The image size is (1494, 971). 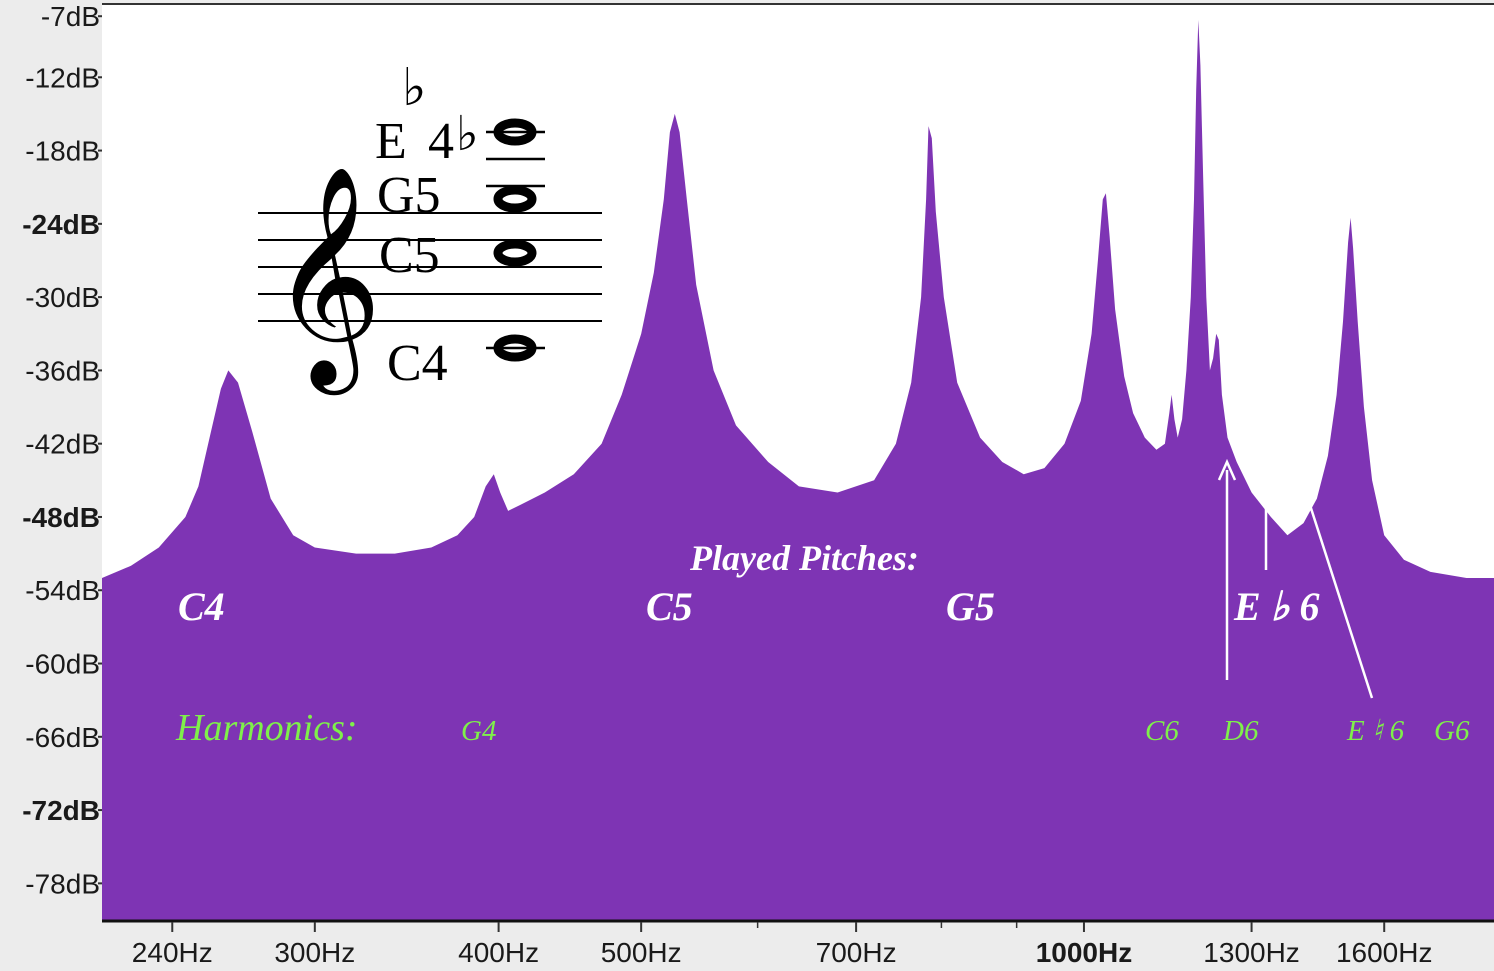 What do you see at coordinates (62, 737) in the screenshot?
I see `y-tick-label: -66dB` at bounding box center [62, 737].